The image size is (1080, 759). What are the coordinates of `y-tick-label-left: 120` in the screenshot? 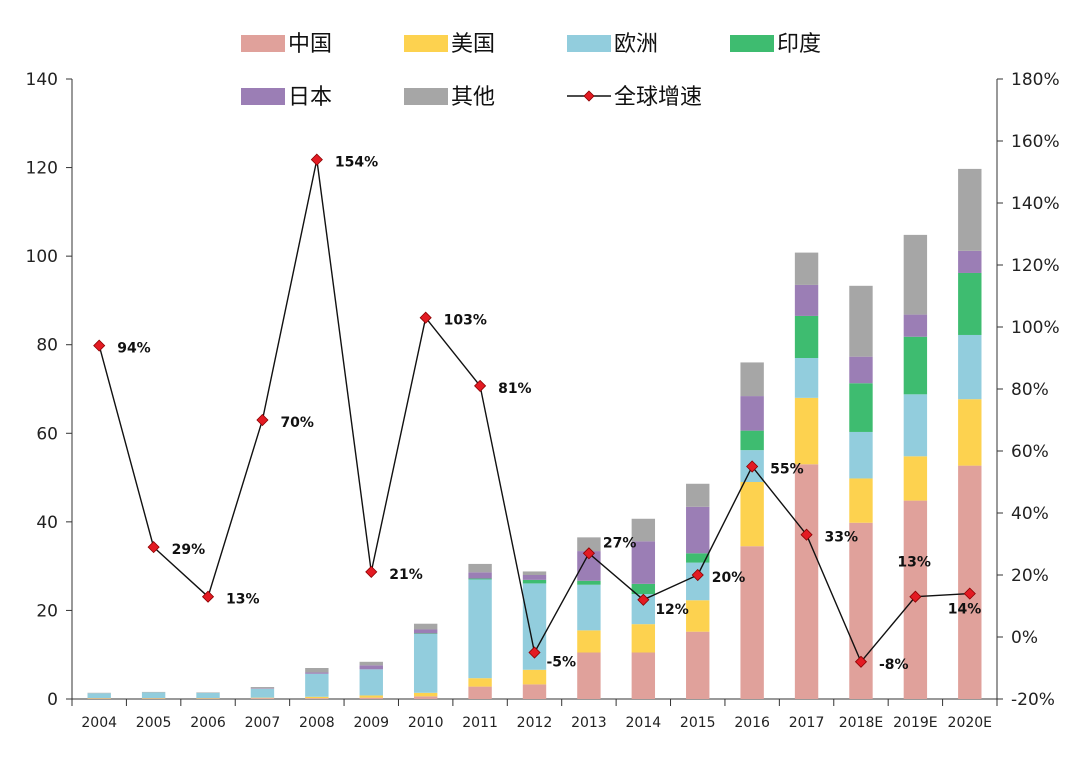 It's located at (42, 169).